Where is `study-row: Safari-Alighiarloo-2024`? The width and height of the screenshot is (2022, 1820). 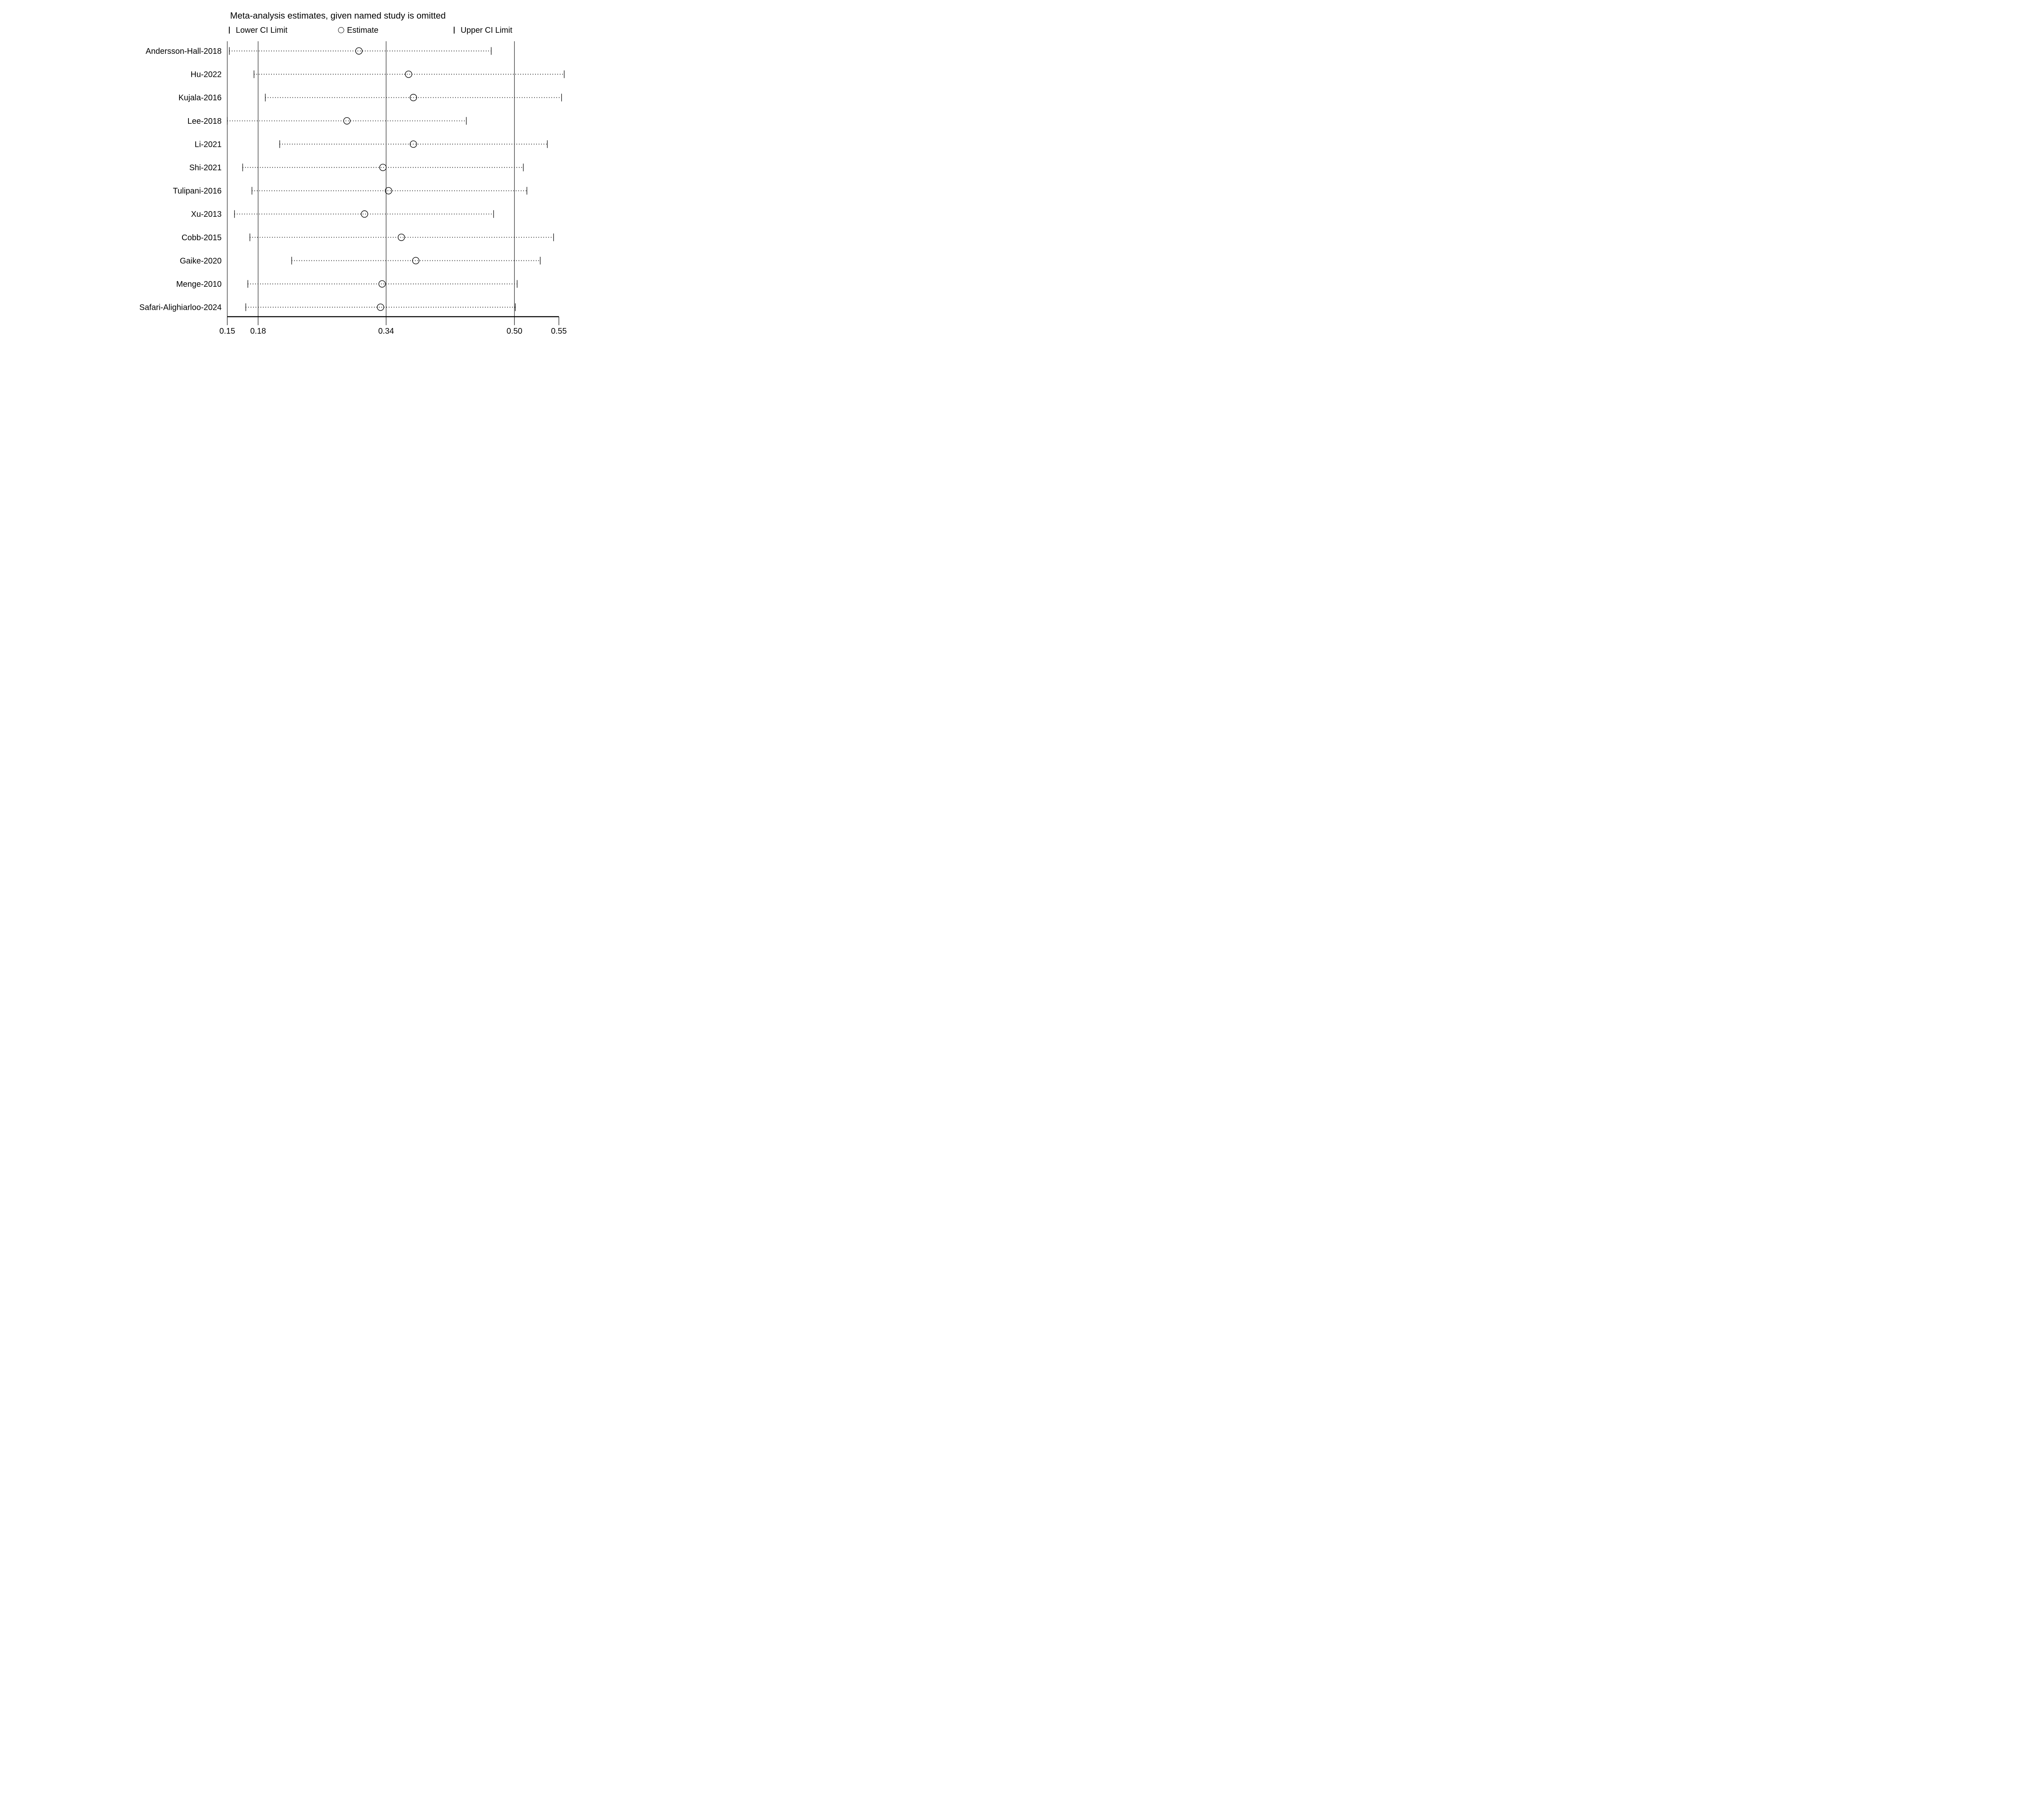
study-row: Safari-Alighiarloo-2024 is located at coordinates (328, 307).